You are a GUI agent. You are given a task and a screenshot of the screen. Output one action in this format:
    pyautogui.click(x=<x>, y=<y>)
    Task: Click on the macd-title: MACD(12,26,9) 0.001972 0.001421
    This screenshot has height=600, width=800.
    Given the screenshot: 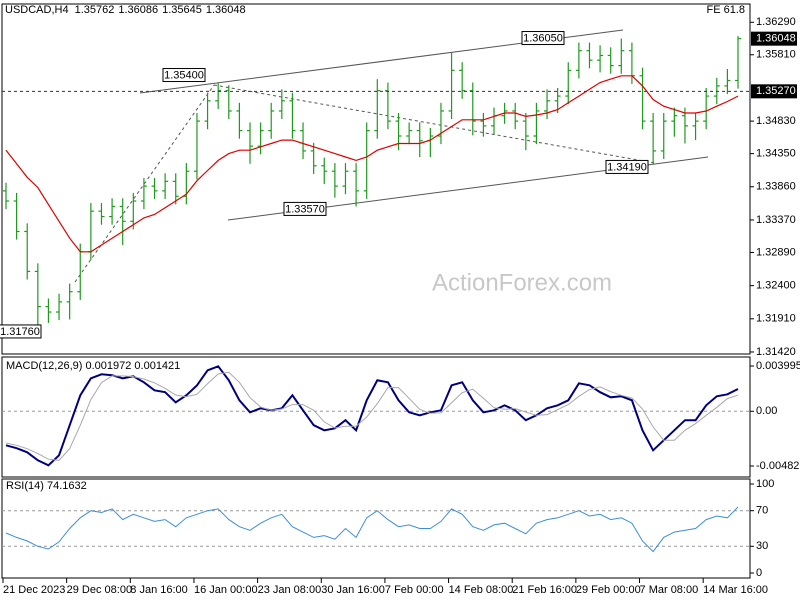 What is the action you would take?
    pyautogui.click(x=93, y=366)
    